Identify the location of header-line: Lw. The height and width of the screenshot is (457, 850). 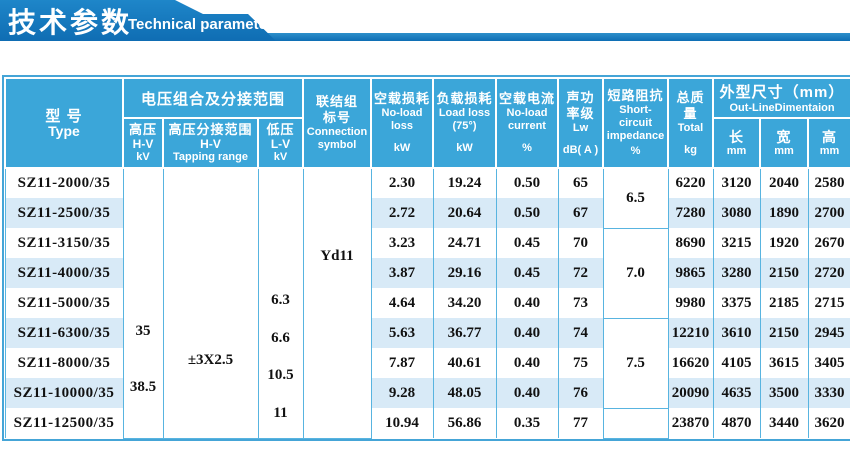
(580, 127).